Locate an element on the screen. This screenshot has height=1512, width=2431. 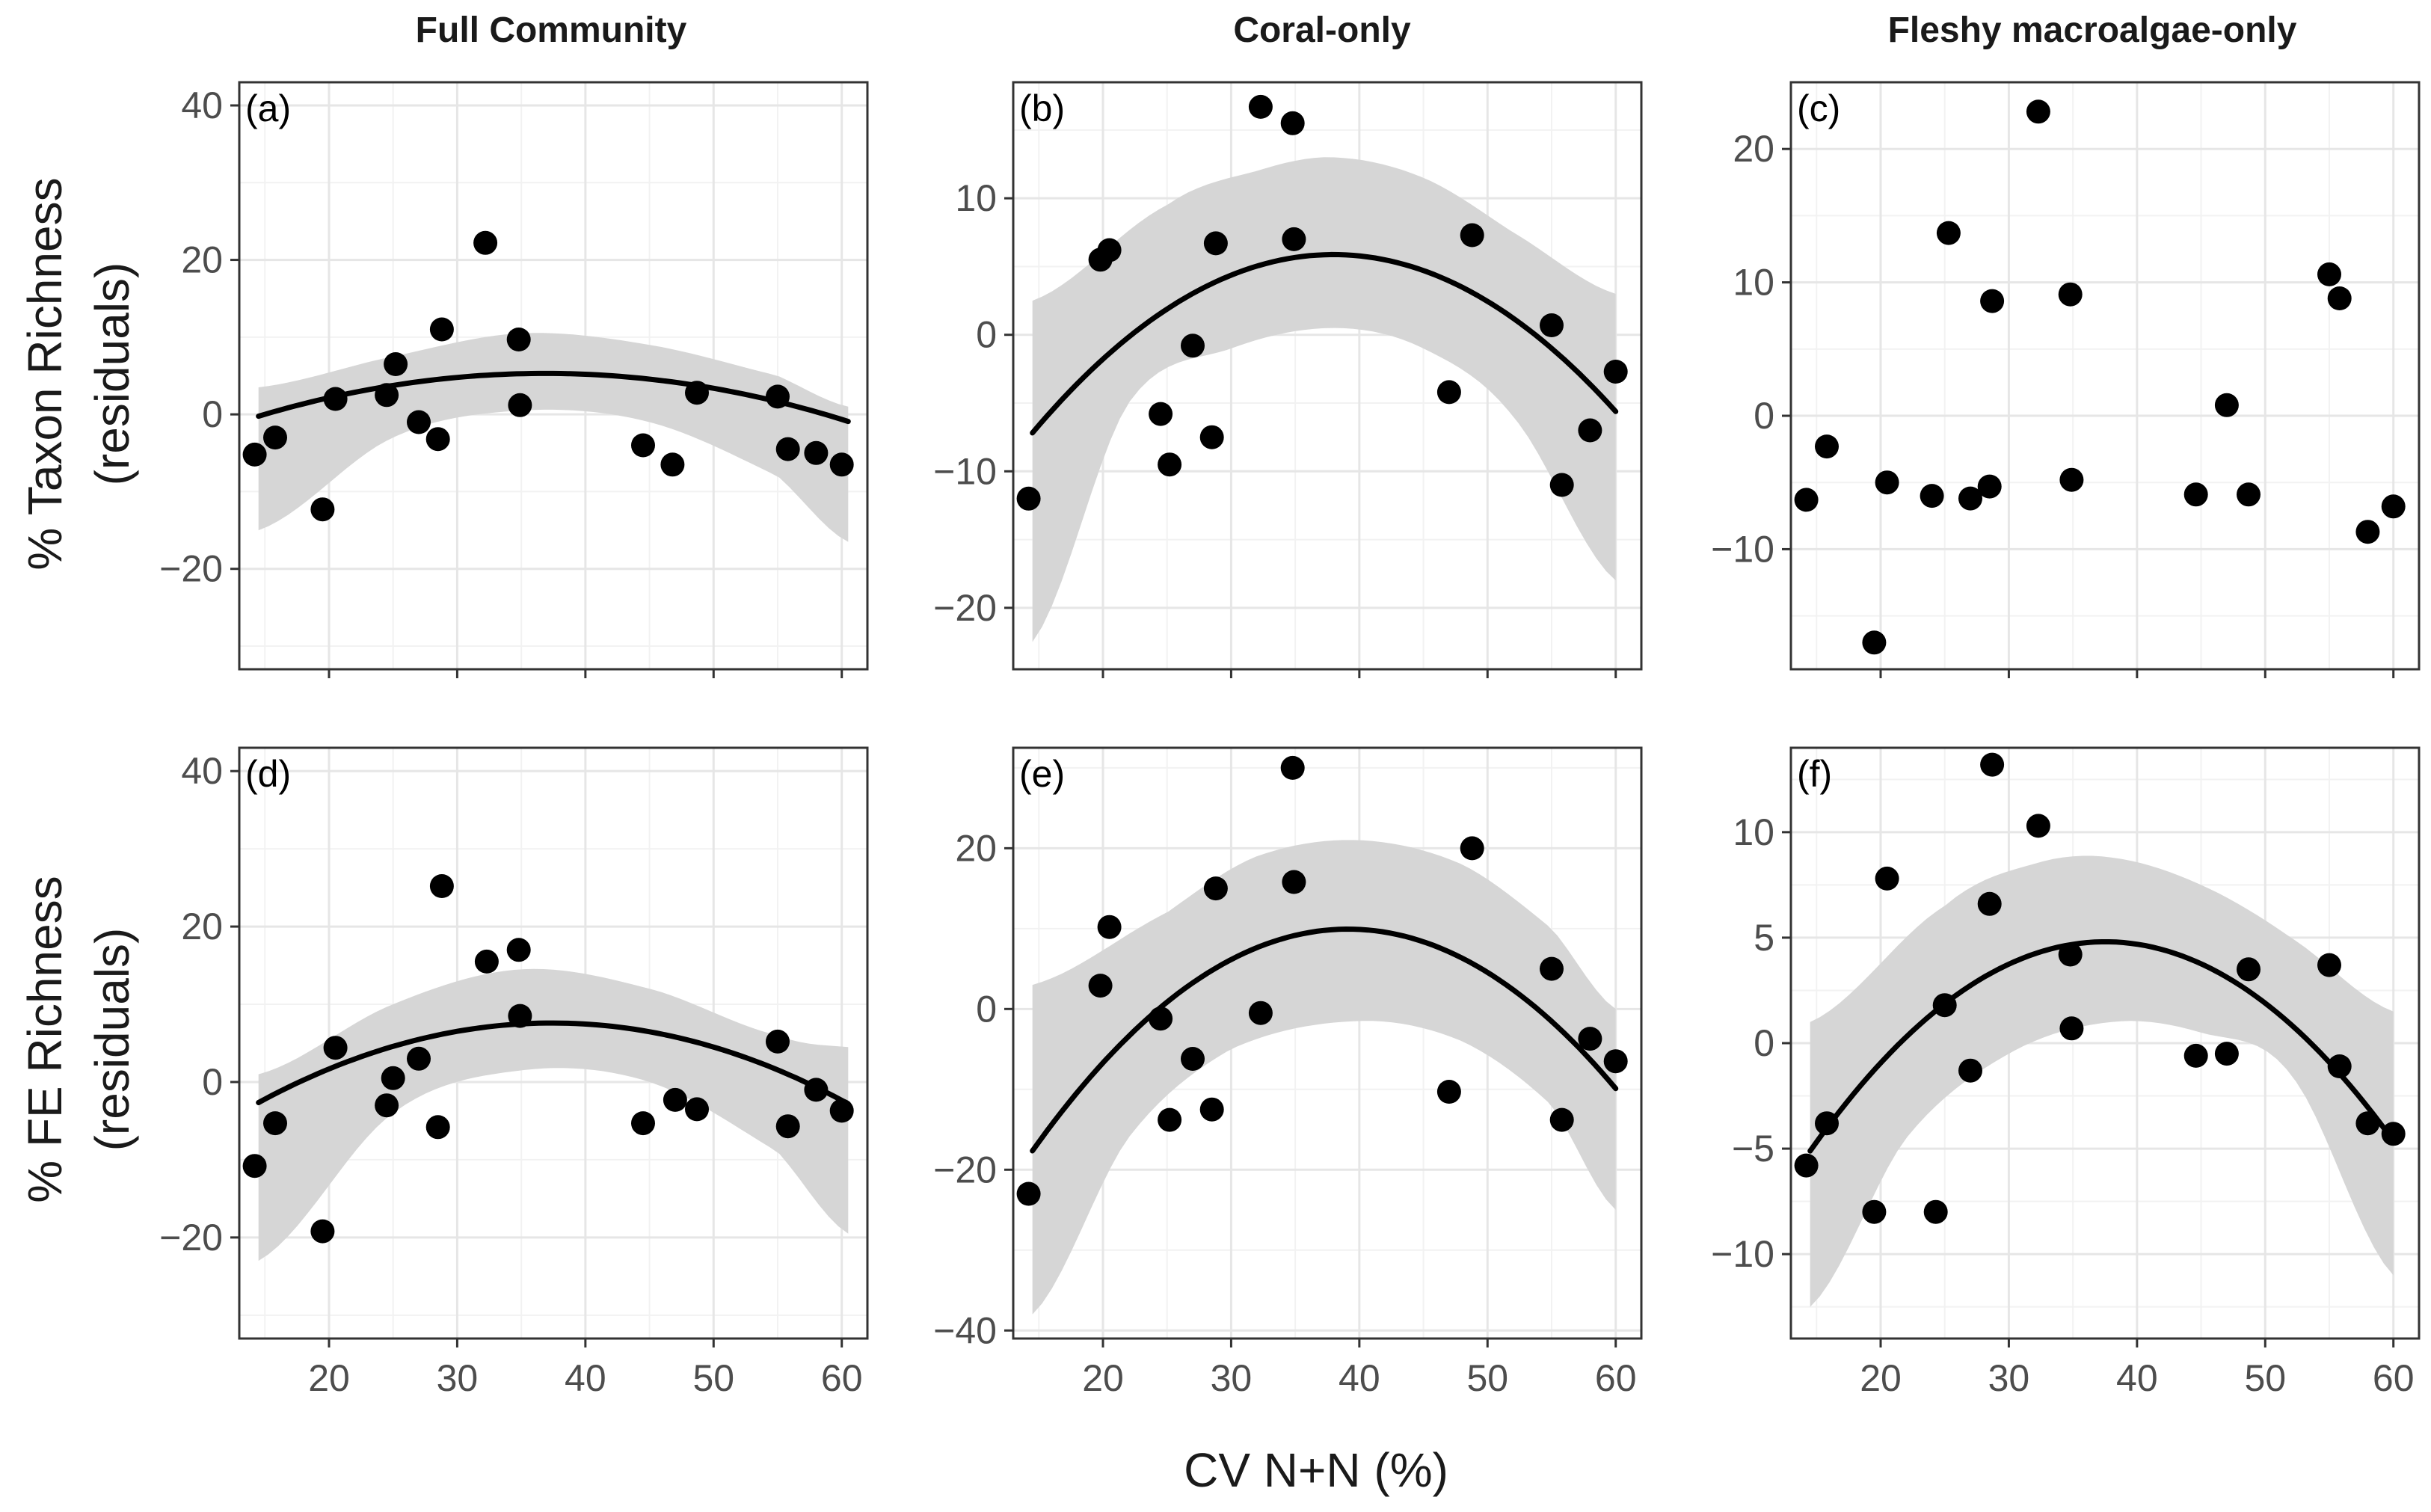
x-tick-label: 30 is located at coordinates (458, 1378).